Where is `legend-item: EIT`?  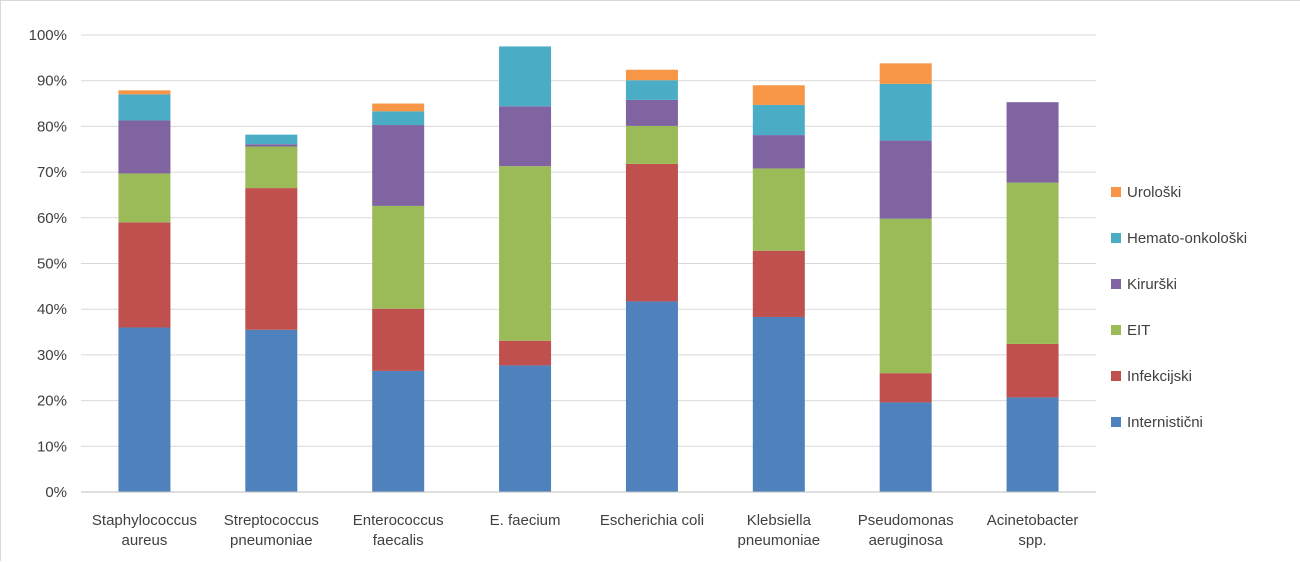
legend-item: EIT is located at coordinates (1130, 330).